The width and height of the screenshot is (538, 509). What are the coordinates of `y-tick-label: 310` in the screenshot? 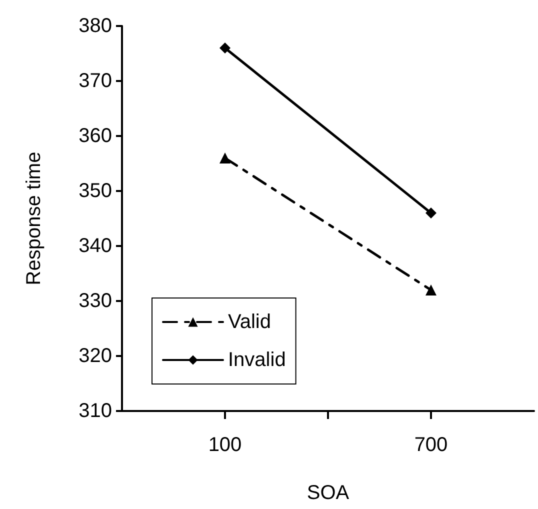 It's located at (95, 411).